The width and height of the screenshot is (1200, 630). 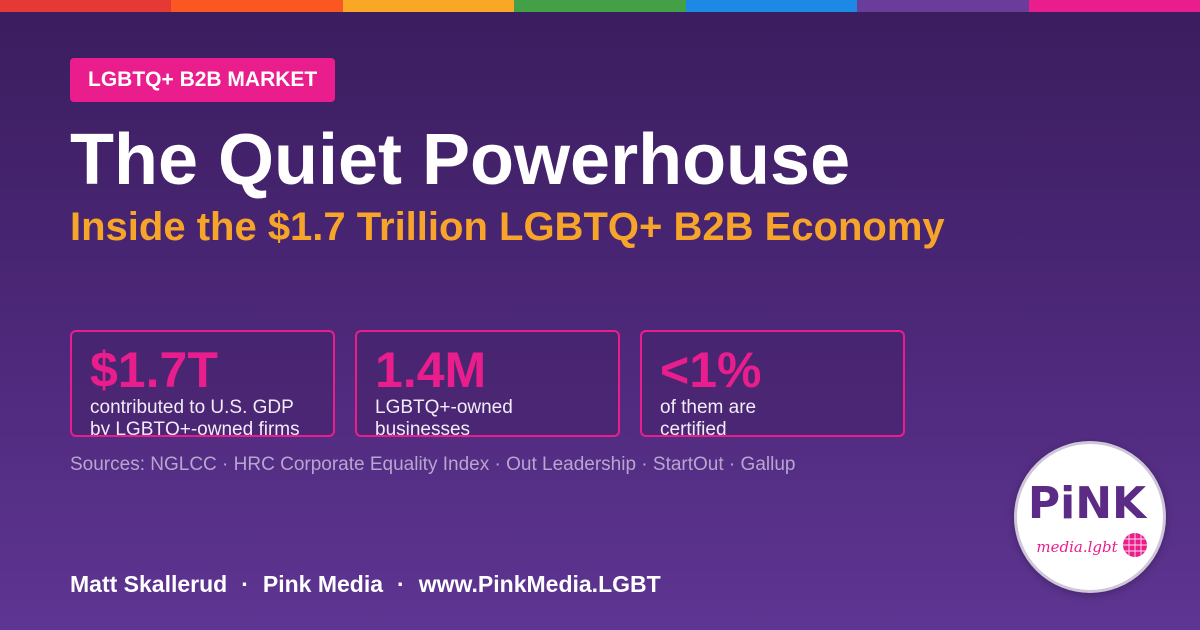 I want to click on stat-value: $1.7T, so click(x=154, y=370).